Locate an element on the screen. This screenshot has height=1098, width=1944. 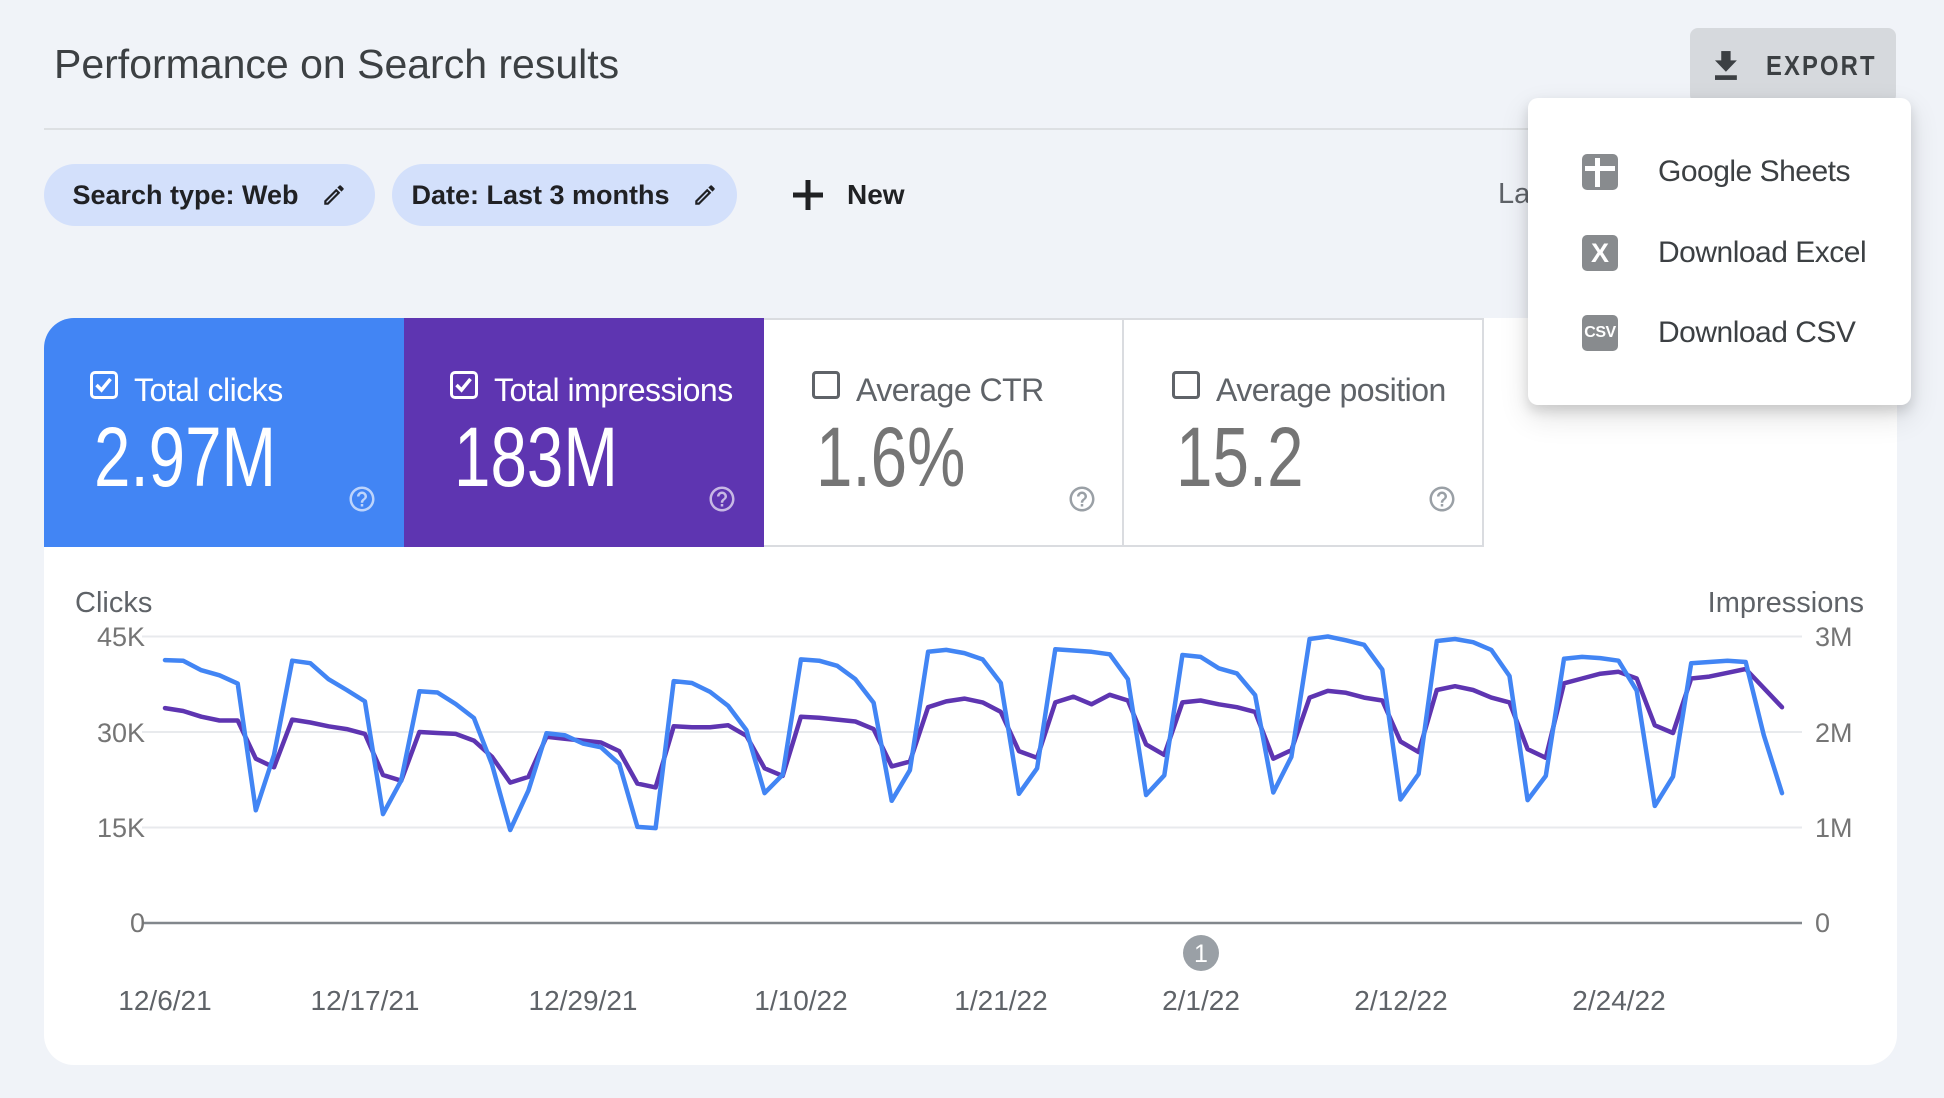
svg-text: 45K is located at coordinates (121, 637).